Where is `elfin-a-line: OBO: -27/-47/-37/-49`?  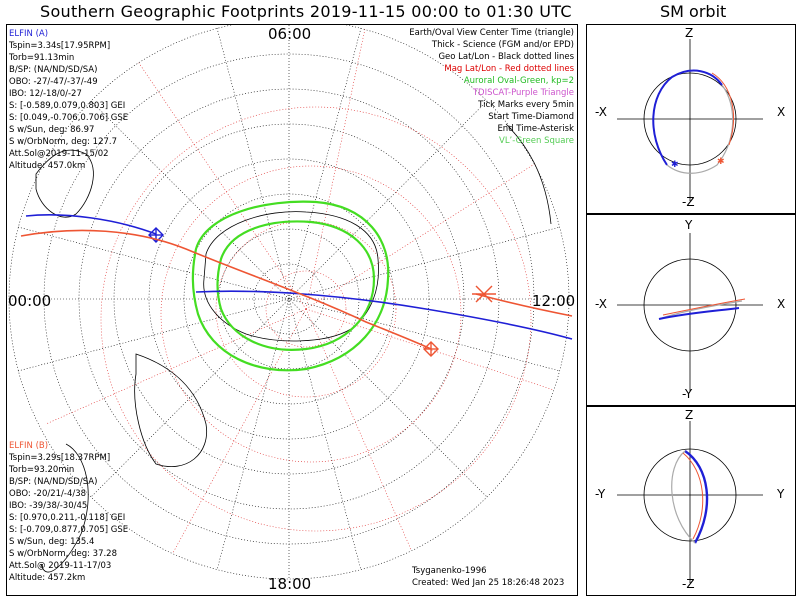 elfin-a-line: OBO: -27/-47/-37/-49 is located at coordinates (53, 82).